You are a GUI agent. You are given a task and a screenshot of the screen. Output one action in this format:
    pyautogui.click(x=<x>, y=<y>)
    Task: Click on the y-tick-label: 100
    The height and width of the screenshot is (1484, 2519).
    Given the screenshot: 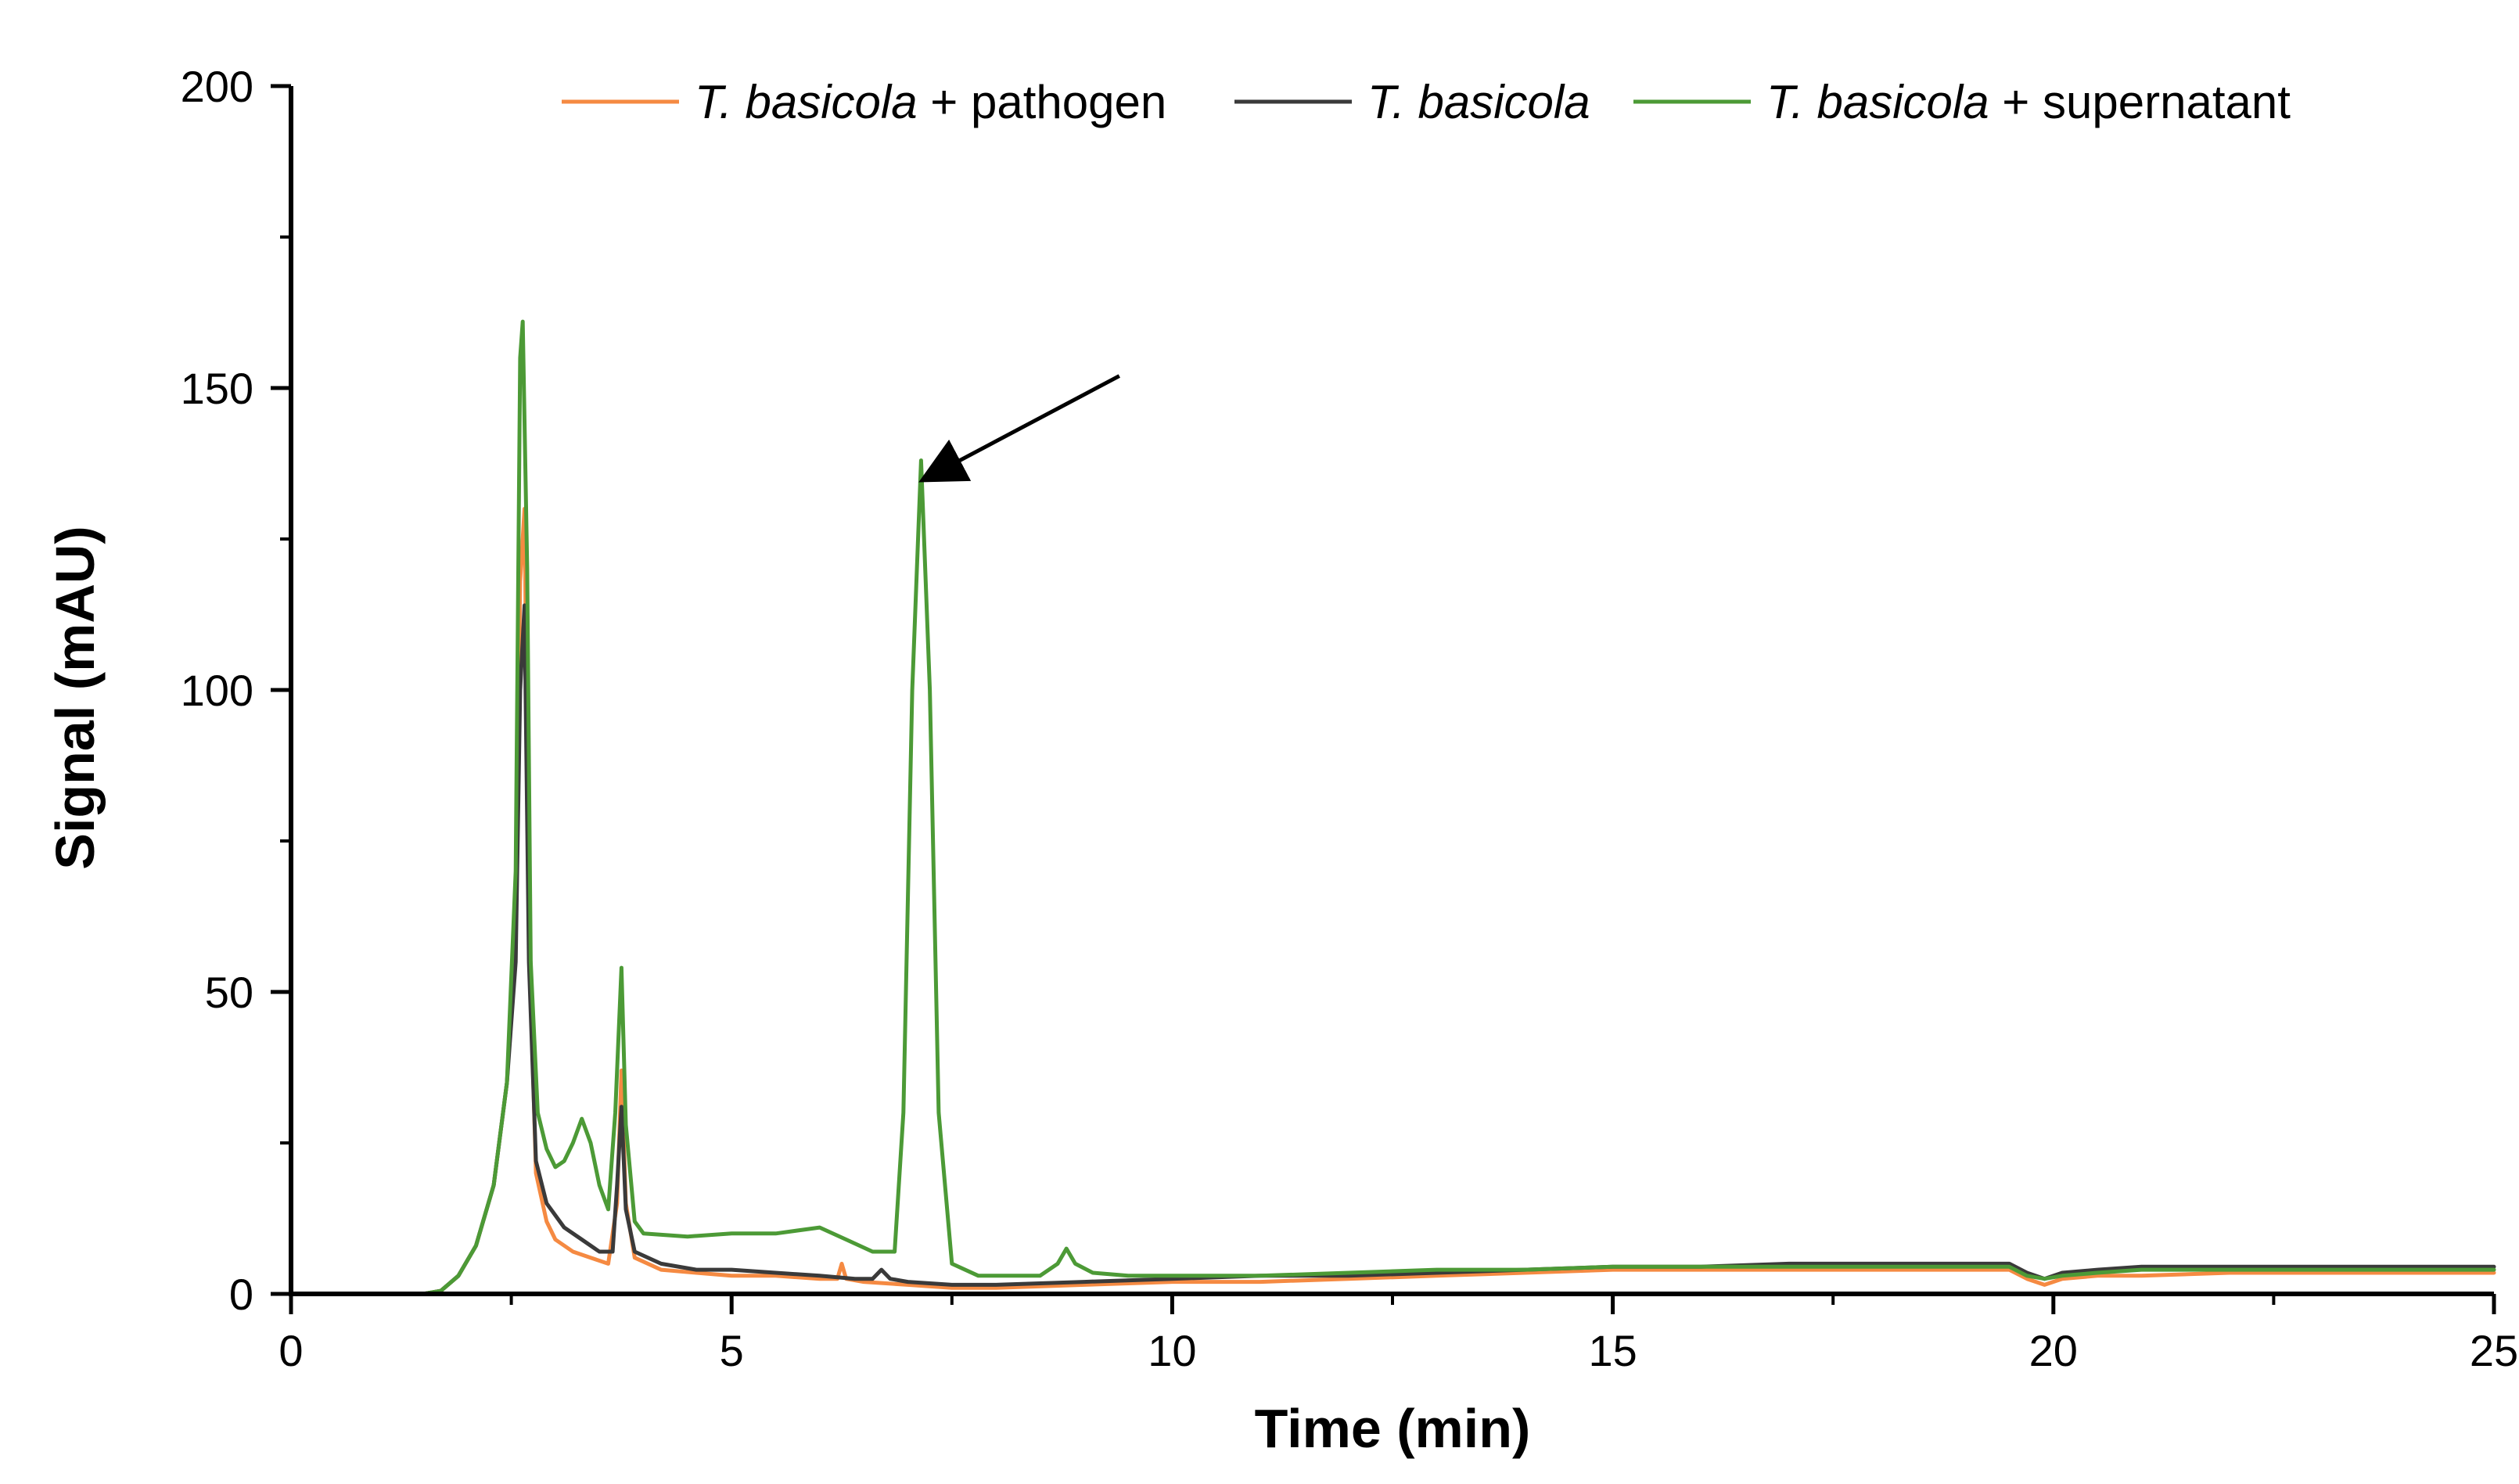 What is the action you would take?
    pyautogui.click(x=217, y=690)
    